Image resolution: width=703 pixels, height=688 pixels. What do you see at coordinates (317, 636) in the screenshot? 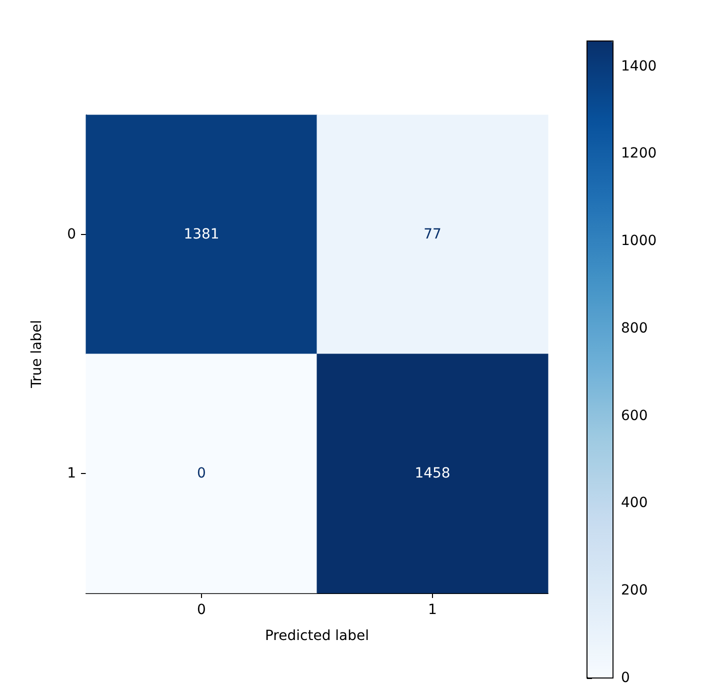
I see `x-axis-title: Predicted label` at bounding box center [317, 636].